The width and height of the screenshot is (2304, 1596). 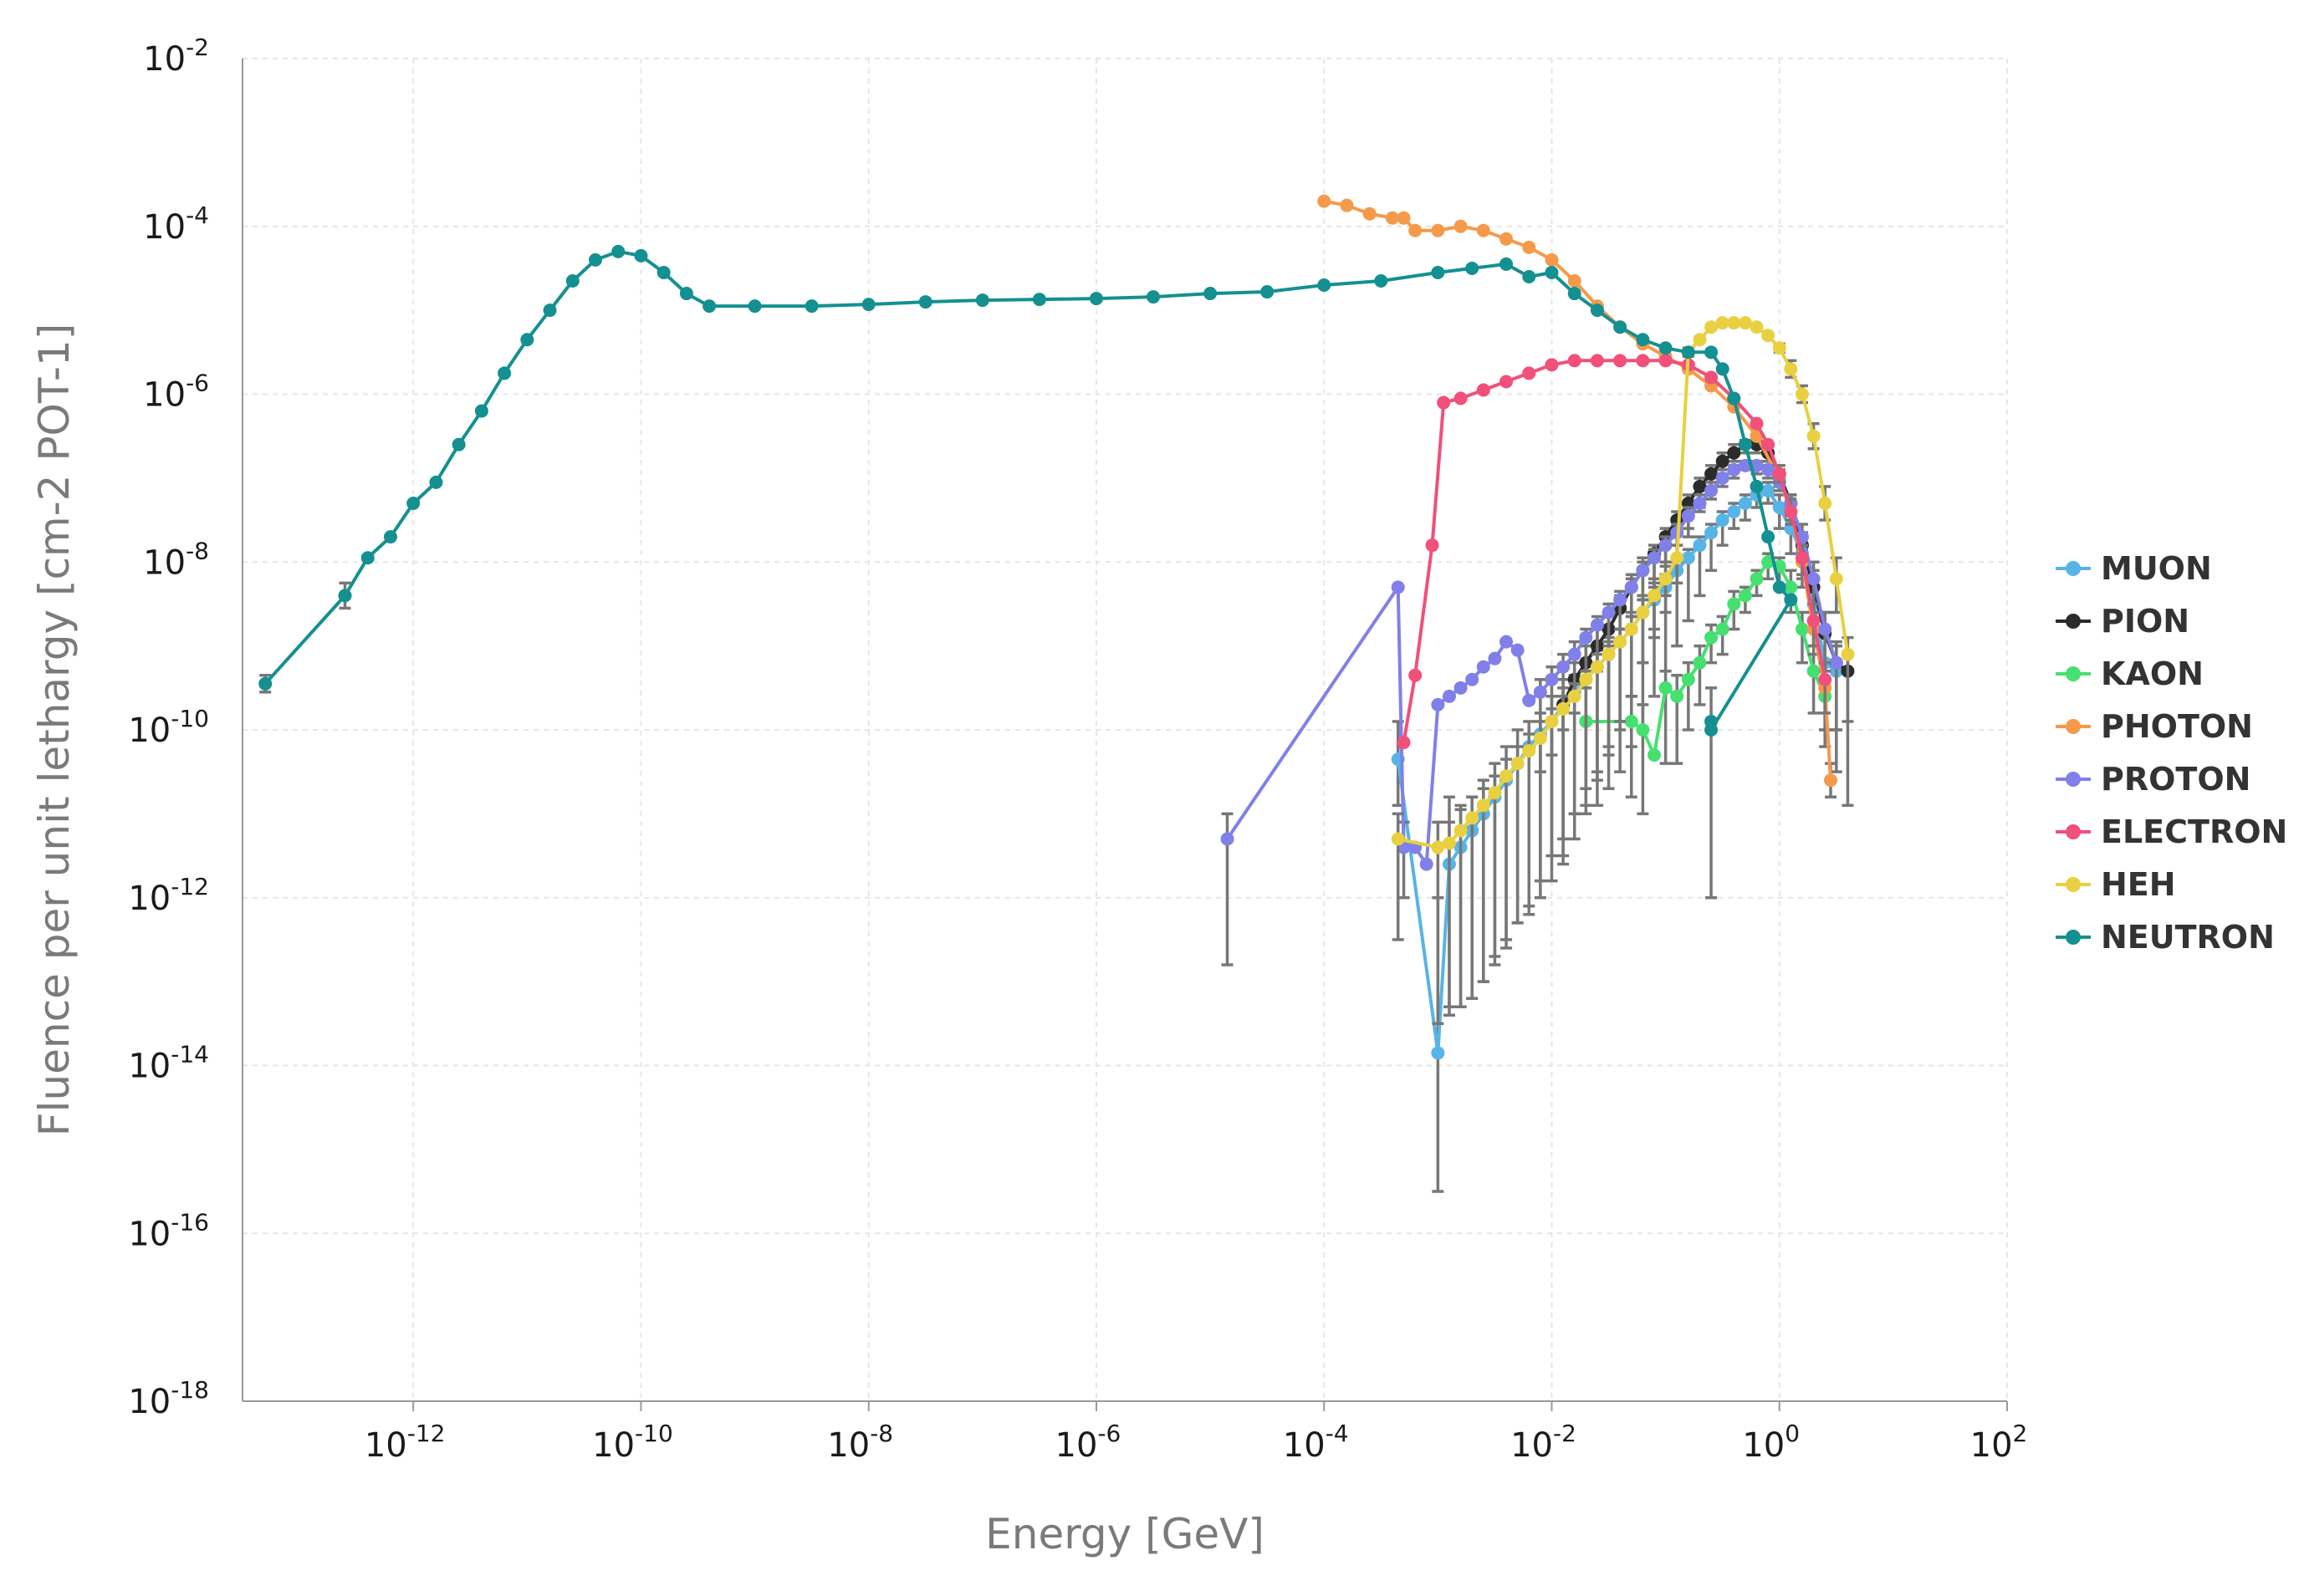 I want to click on legend-item-muon: MUON, so click(x=2134, y=568).